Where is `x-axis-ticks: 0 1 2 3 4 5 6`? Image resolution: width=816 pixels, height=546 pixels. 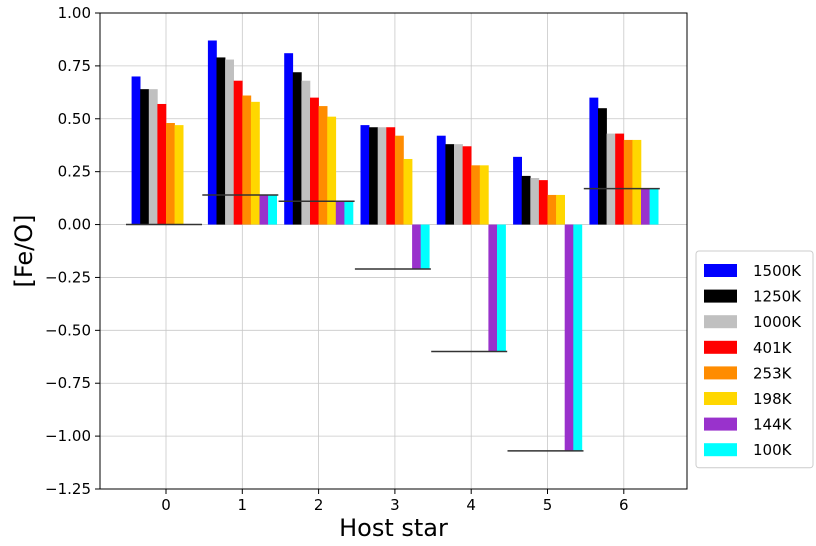
x-axis-ticks: 0 1 2 3 4 5 6 is located at coordinates (395, 501).